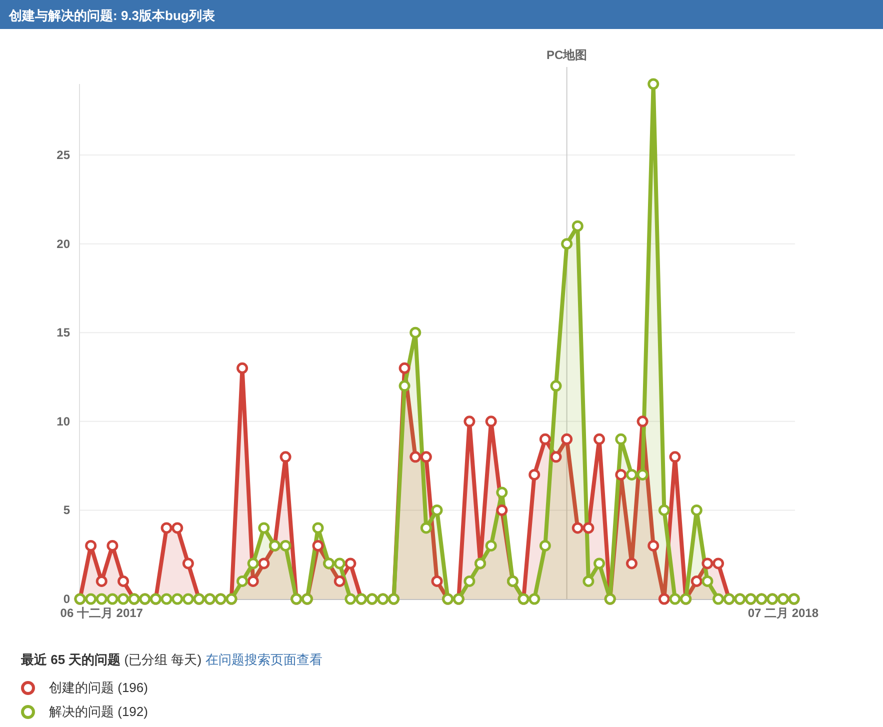 This screenshot has width=883, height=727. What do you see at coordinates (783, 613) in the screenshot?
I see `x-tick-label: 07 二月 2018` at bounding box center [783, 613].